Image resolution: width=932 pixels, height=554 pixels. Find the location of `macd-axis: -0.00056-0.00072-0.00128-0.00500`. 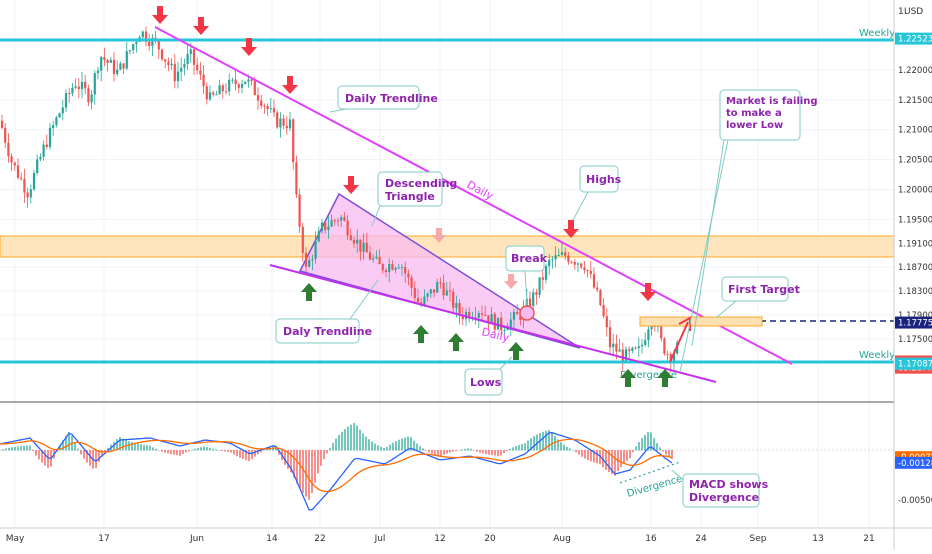

macd-axis: -0.00056-0.00072-0.00128-0.00500 is located at coordinates (913, 477).